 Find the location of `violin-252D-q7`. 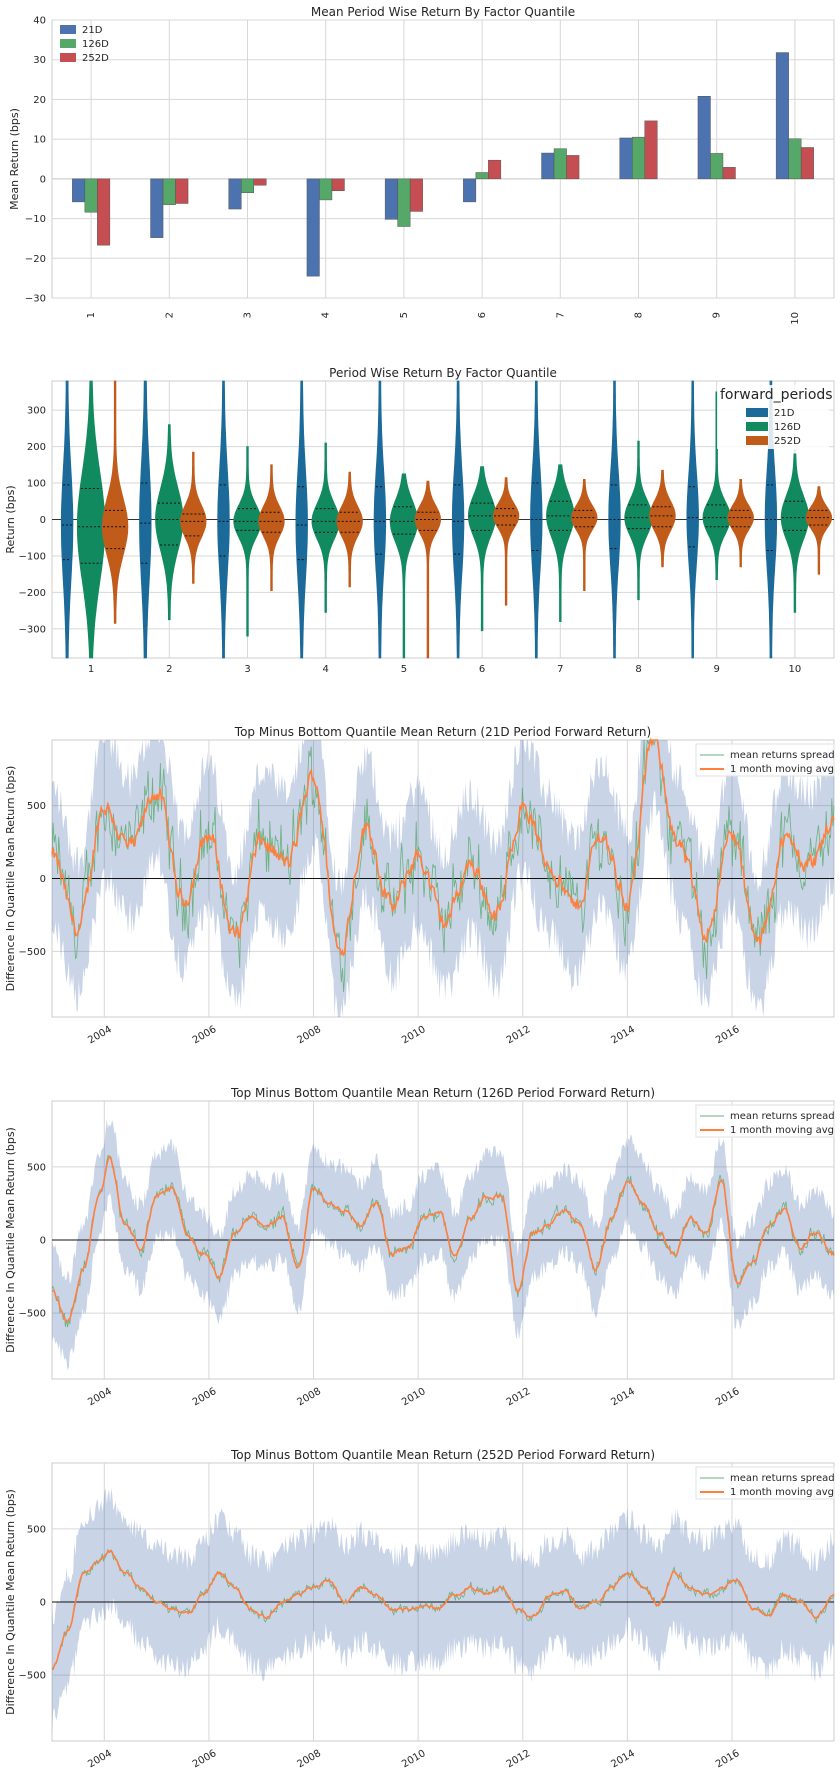

violin-252D-q7 is located at coordinates (584, 535).